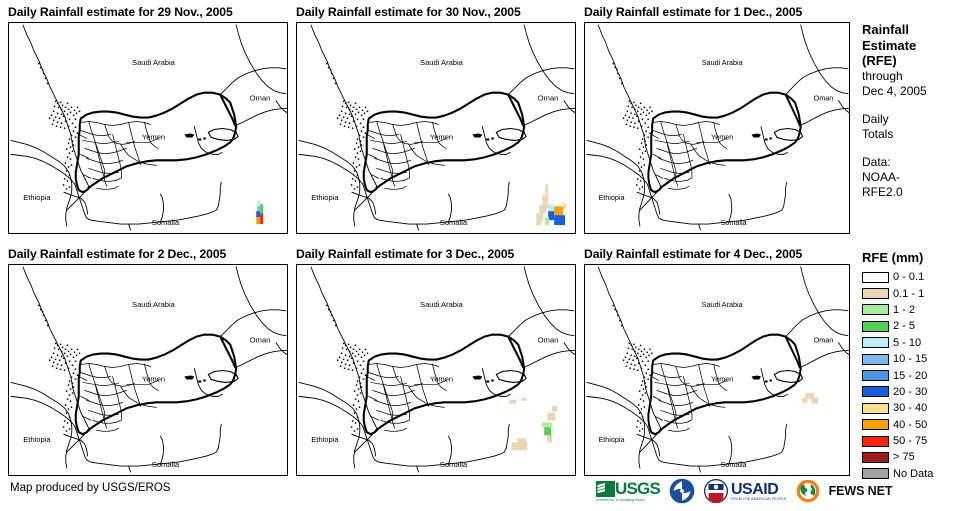 The image size is (967, 511). What do you see at coordinates (648, 203) in the screenshot?
I see `djibouti-boundary` at bounding box center [648, 203].